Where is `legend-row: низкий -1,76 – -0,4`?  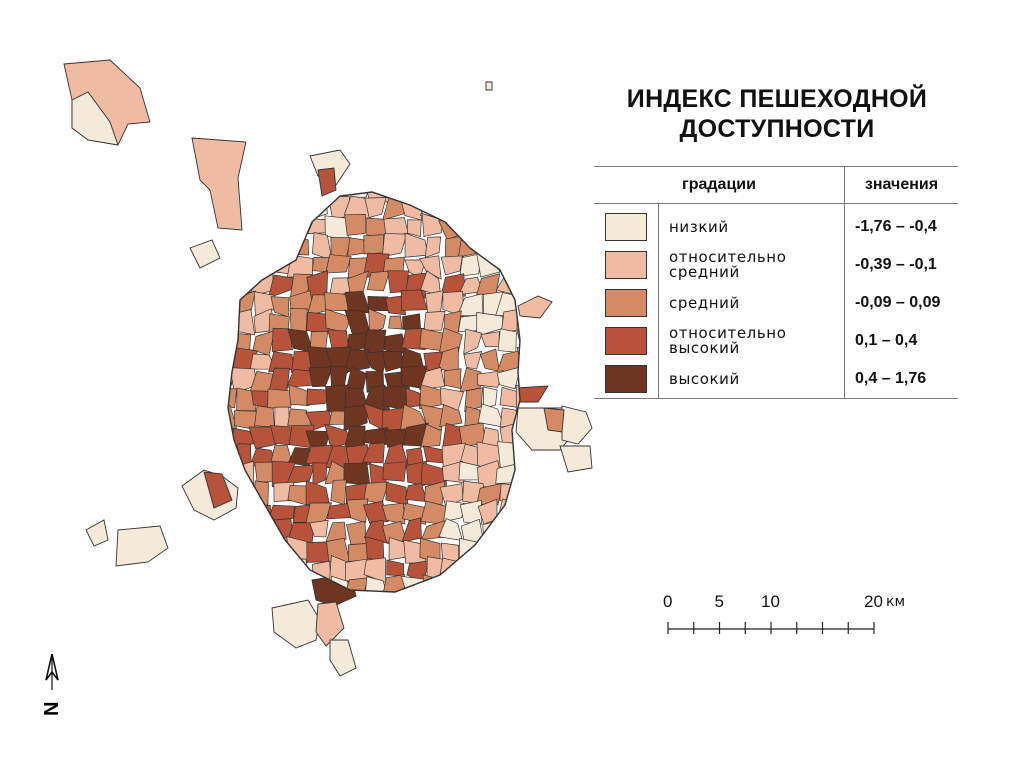
legend-row: низкий -1,76 – -0,4 is located at coordinates (776, 224).